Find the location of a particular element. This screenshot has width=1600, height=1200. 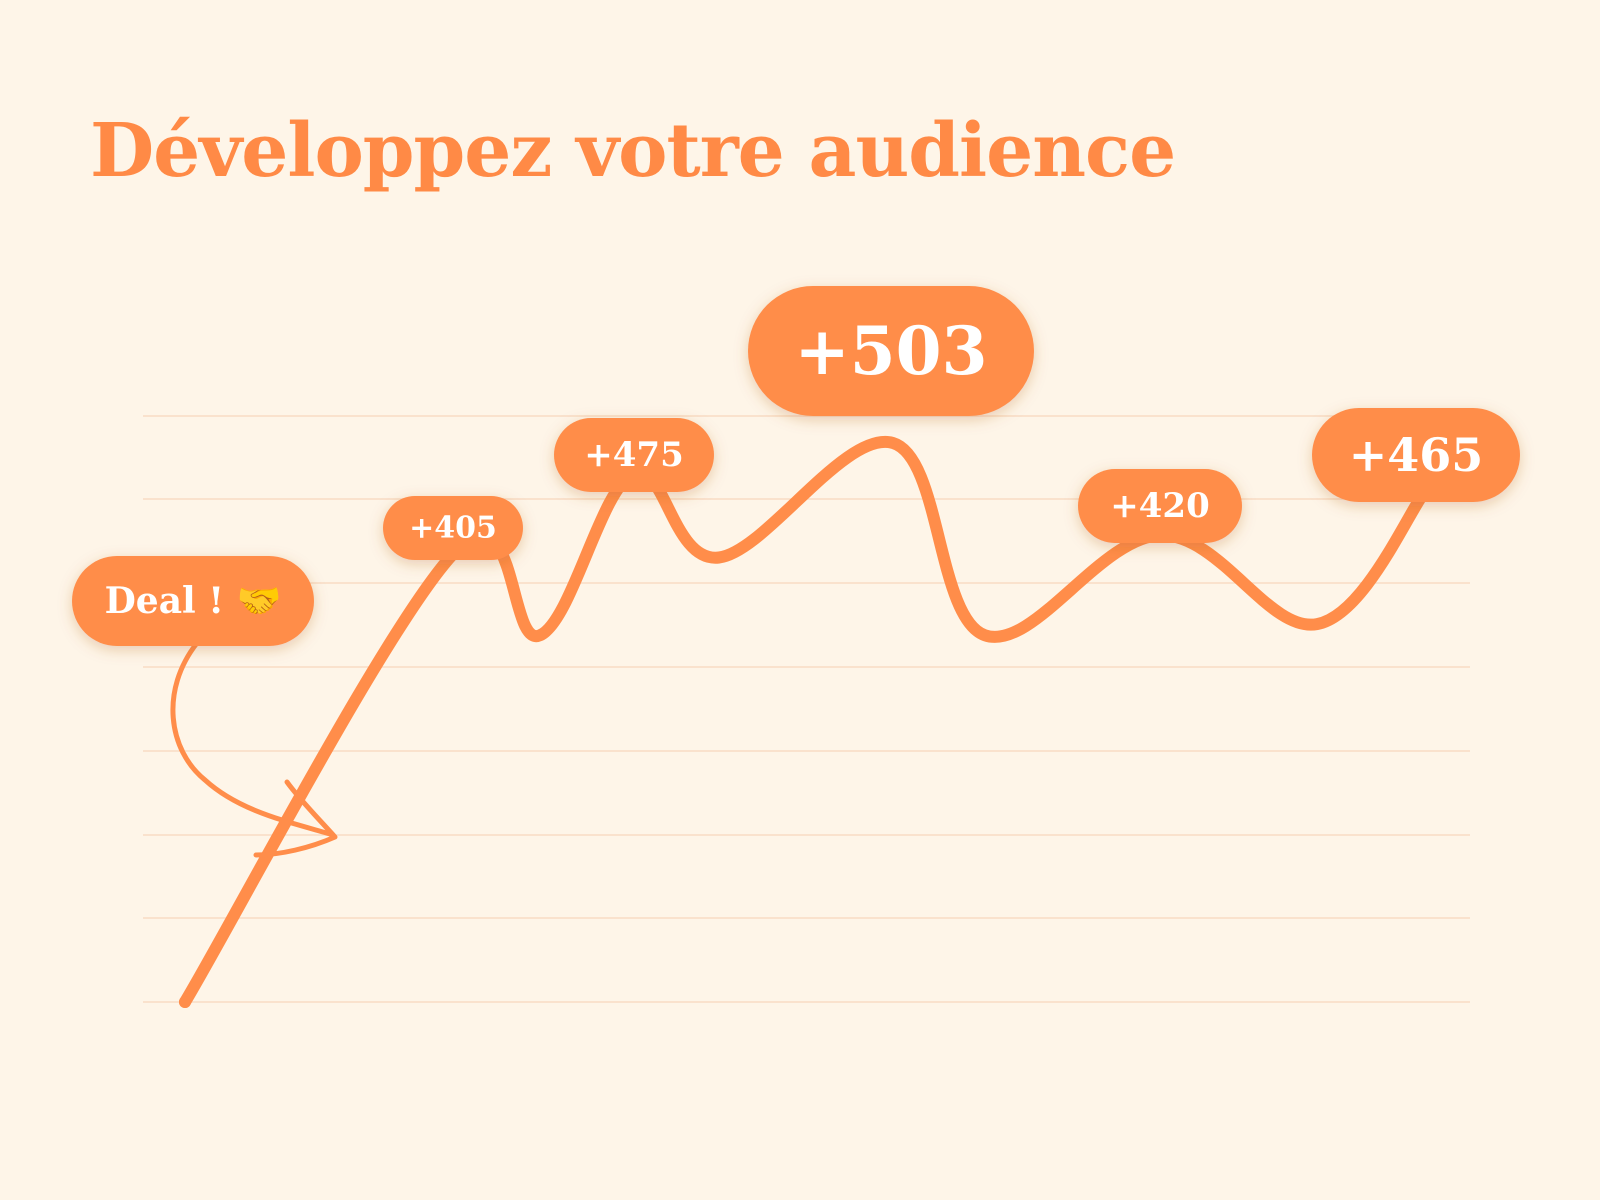

arrowhead is located at coordinates (295, 818).